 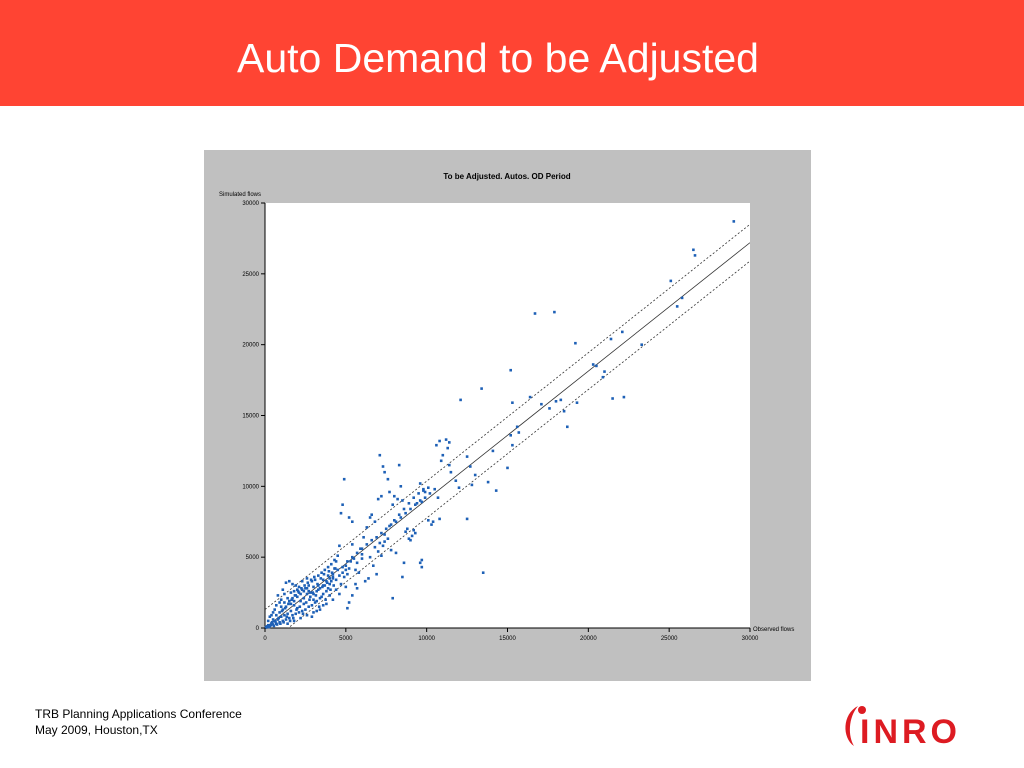 What do you see at coordinates (250, 487) in the screenshot?
I see `y-tick-label: 10000` at bounding box center [250, 487].